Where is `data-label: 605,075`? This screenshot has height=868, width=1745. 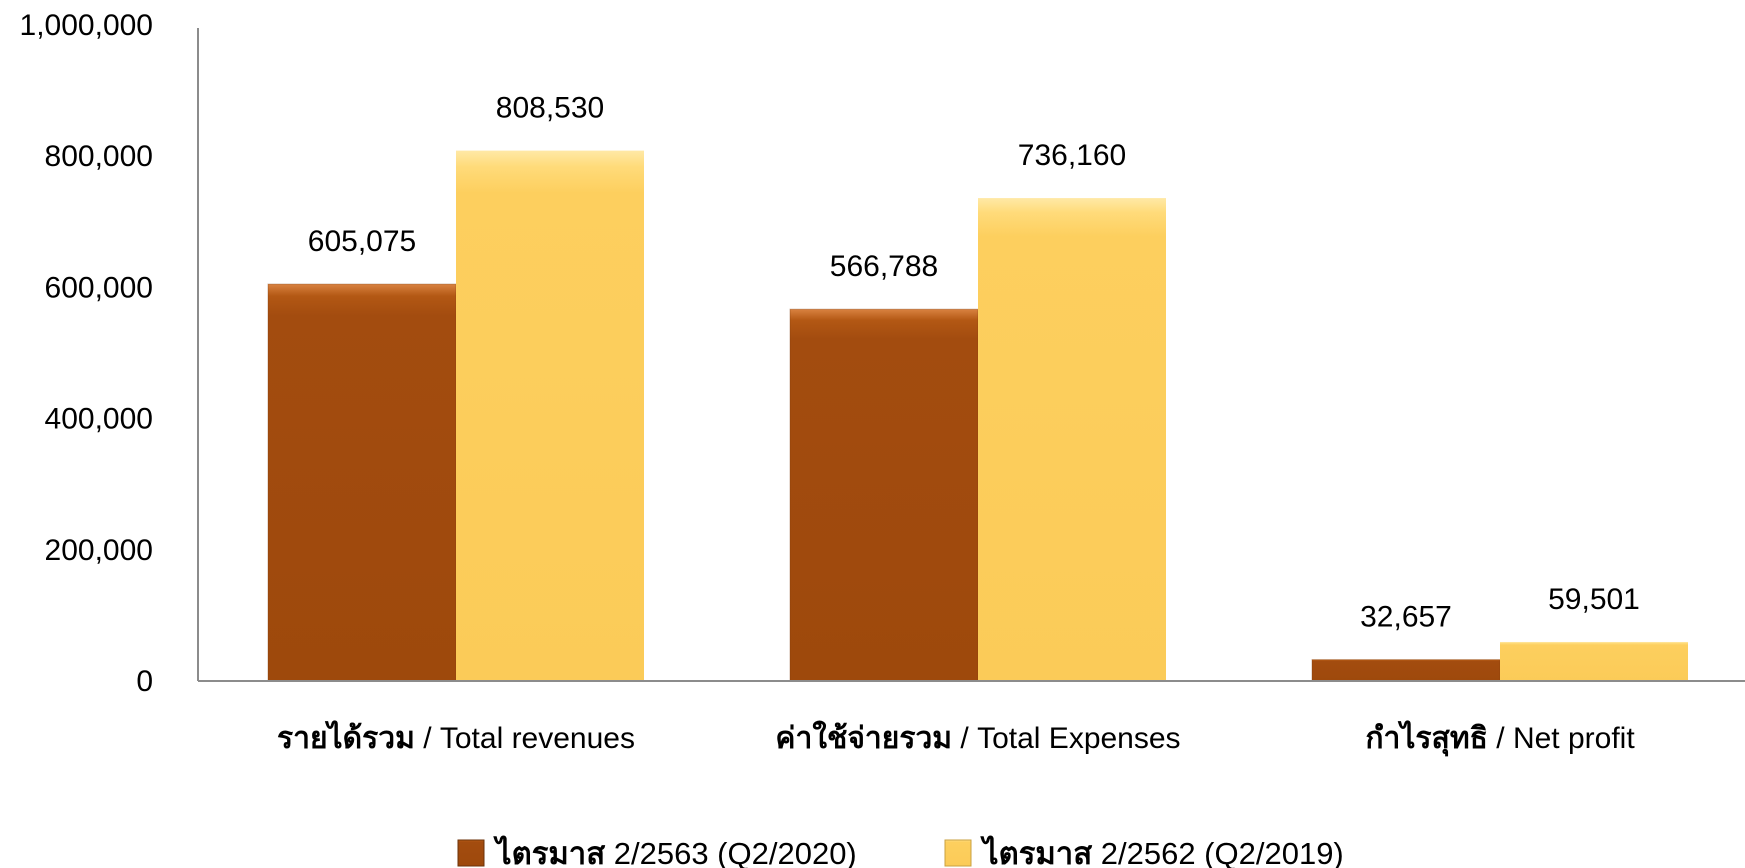 data-label: 605,075 is located at coordinates (362, 241).